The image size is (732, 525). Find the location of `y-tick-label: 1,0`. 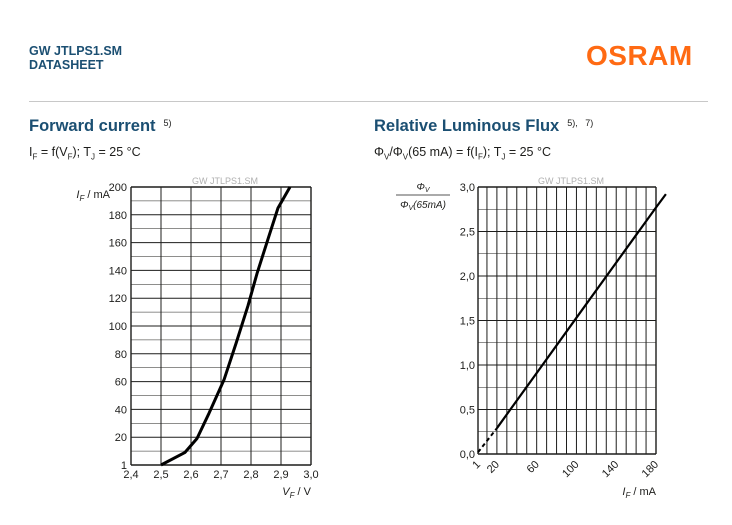

y-tick-label: 1,0 is located at coordinates (467, 366).